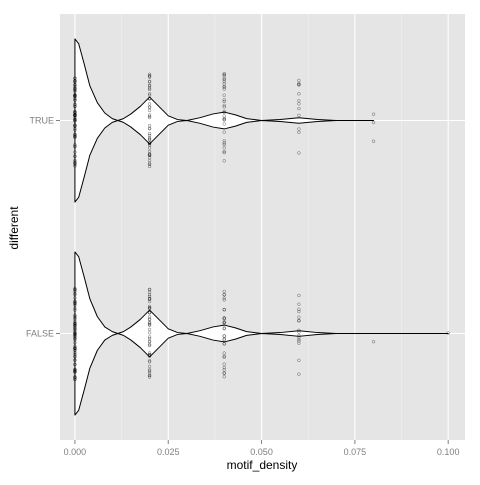 Image resolution: width=480 pixels, height=485 pixels. What do you see at coordinates (43, 227) in the screenshot?
I see `y-axis-ticks: TRUE FALSE` at bounding box center [43, 227].